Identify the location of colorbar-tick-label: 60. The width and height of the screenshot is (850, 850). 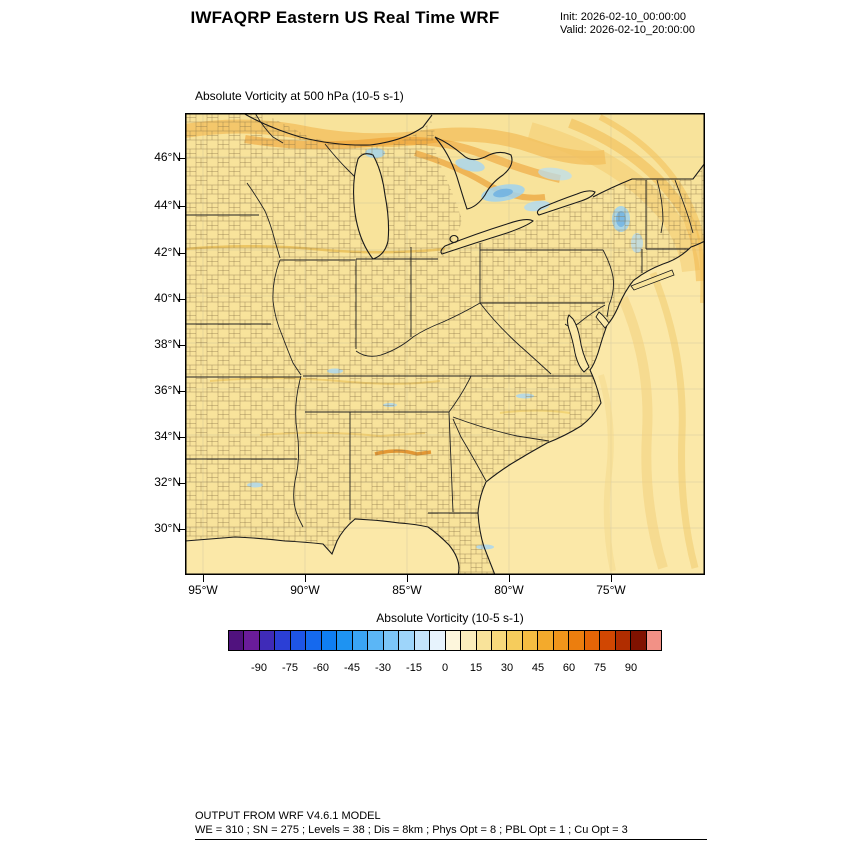
(569, 668).